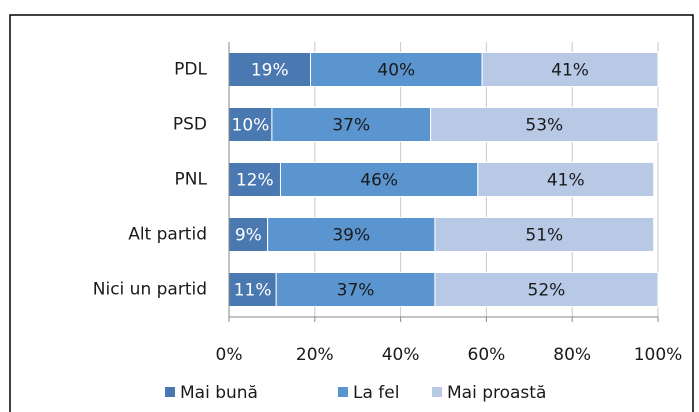 The height and width of the screenshot is (412, 699). What do you see at coordinates (572, 355) in the screenshot?
I see `x-tick-label: 80%` at bounding box center [572, 355].